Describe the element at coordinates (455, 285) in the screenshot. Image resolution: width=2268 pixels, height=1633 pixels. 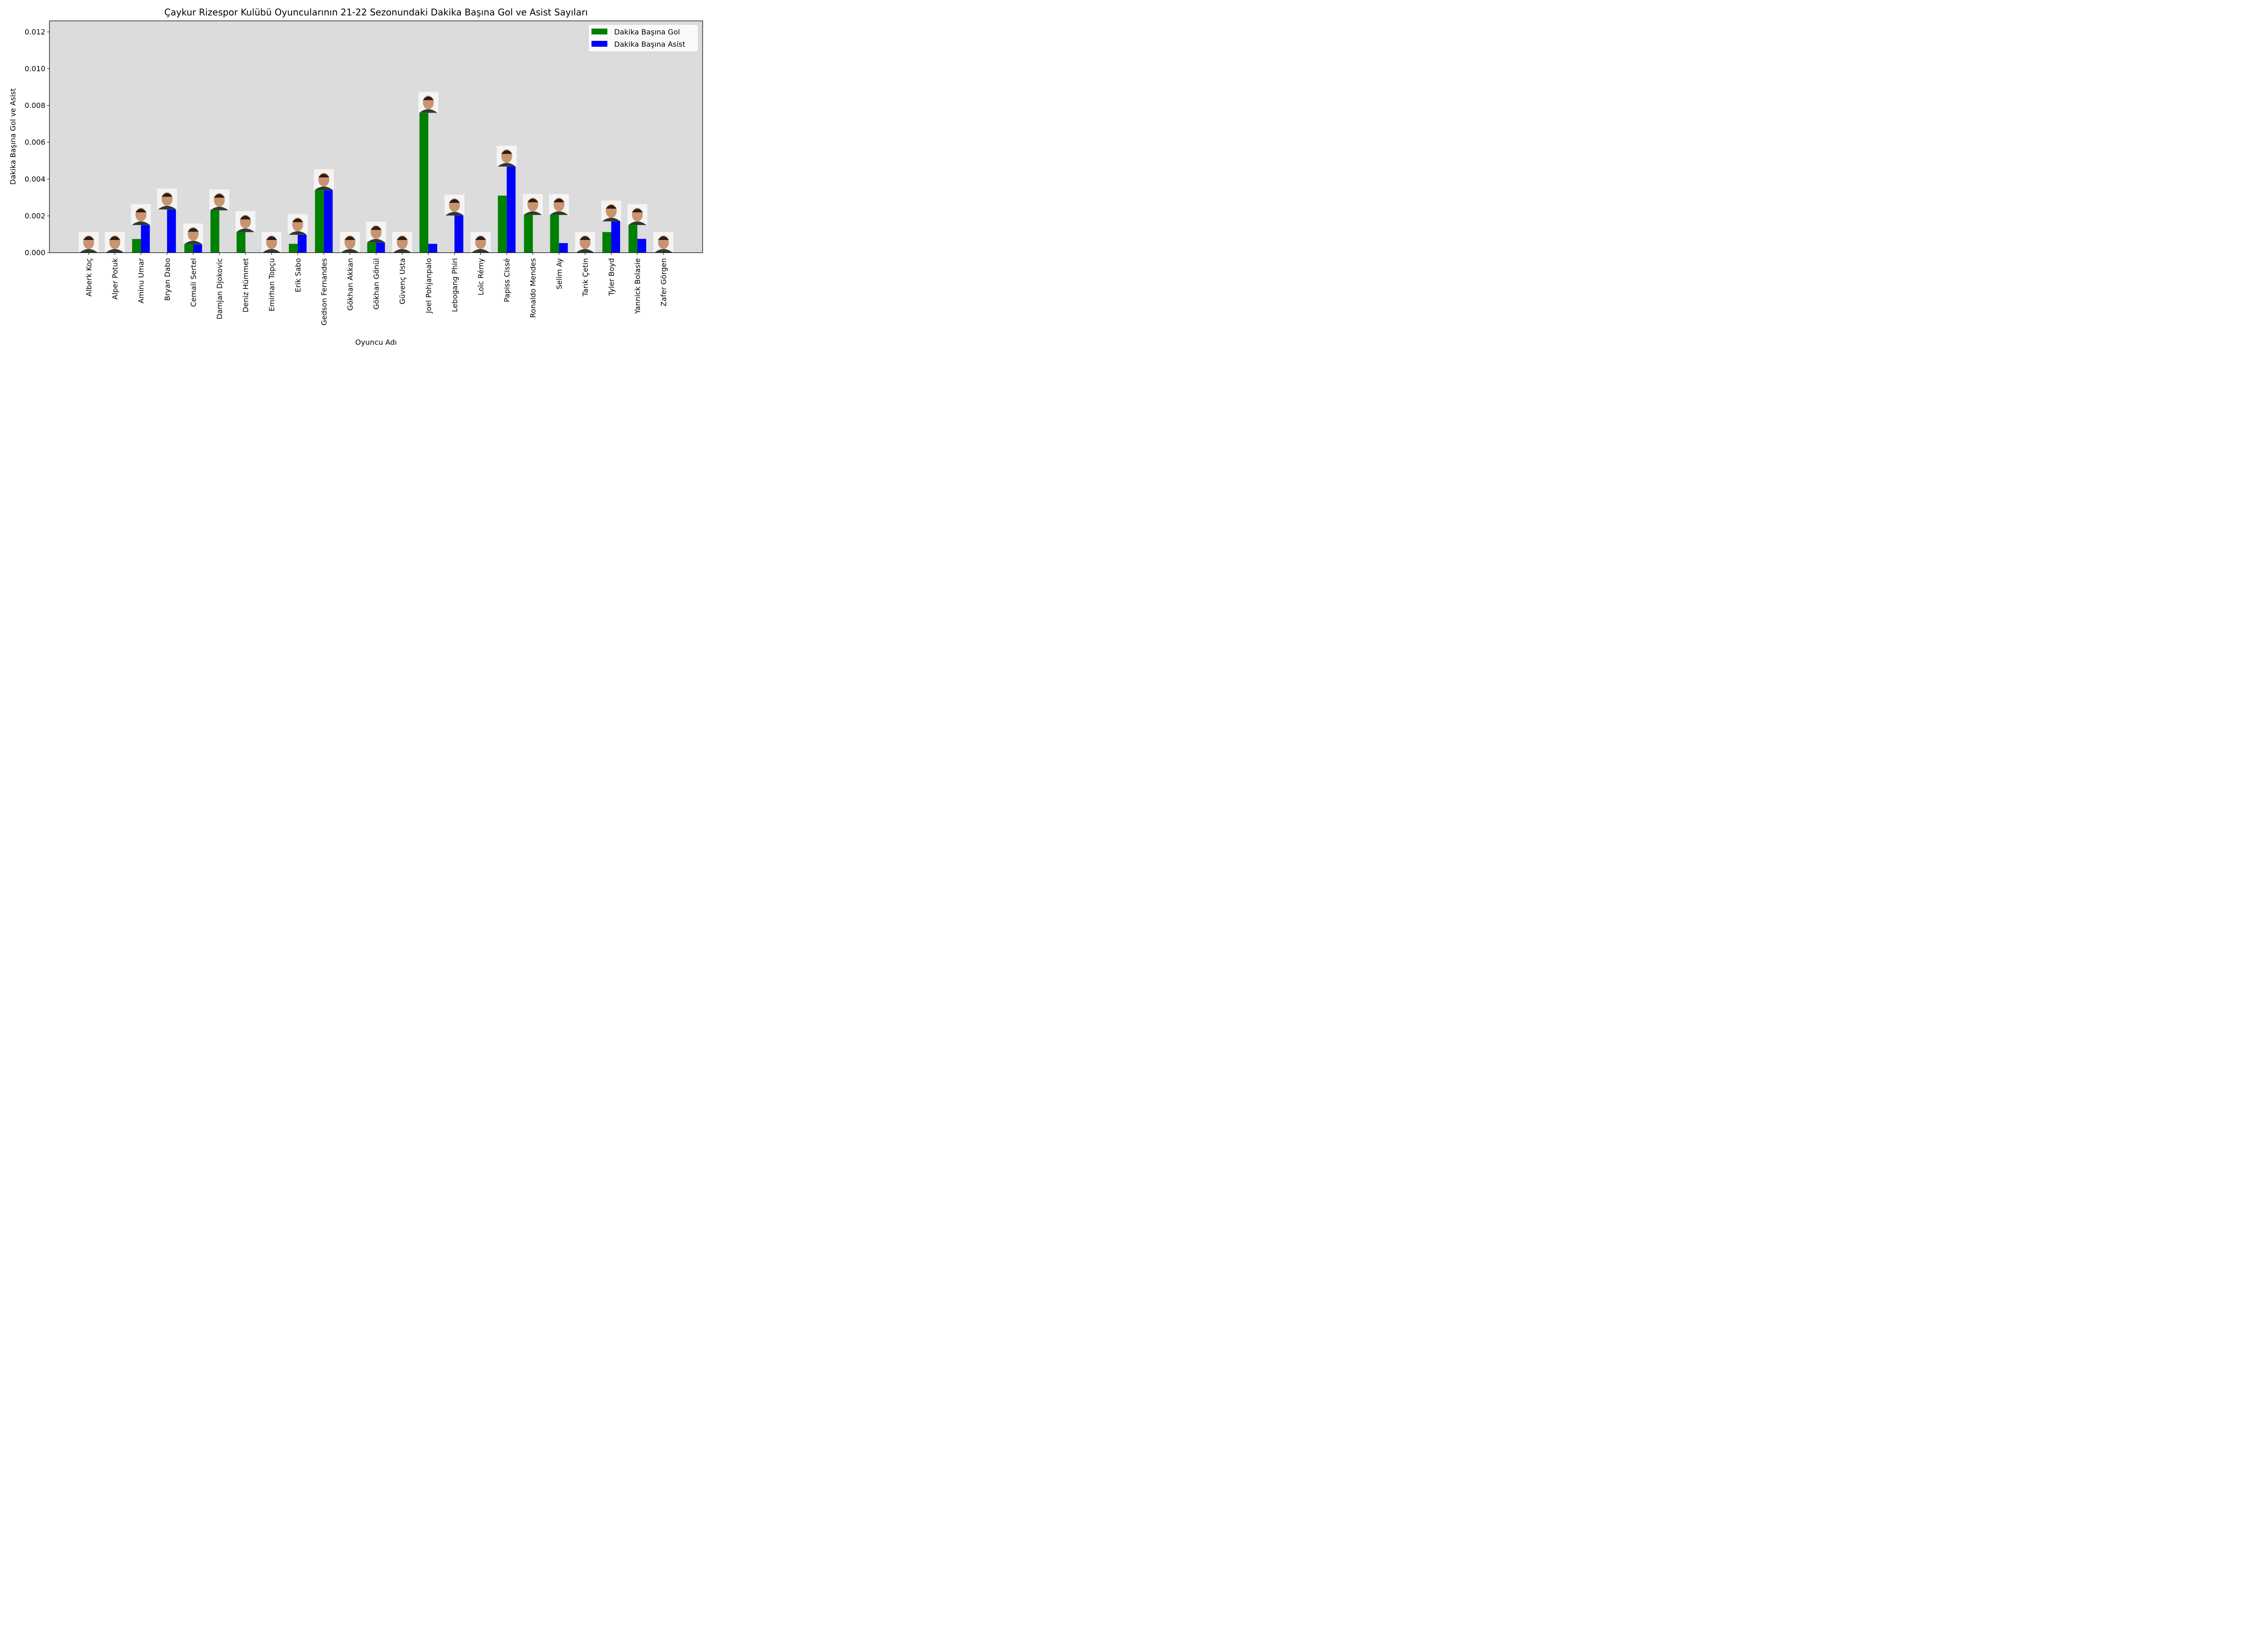
I see `x-tick-label: Lebogang Phiri` at that location.